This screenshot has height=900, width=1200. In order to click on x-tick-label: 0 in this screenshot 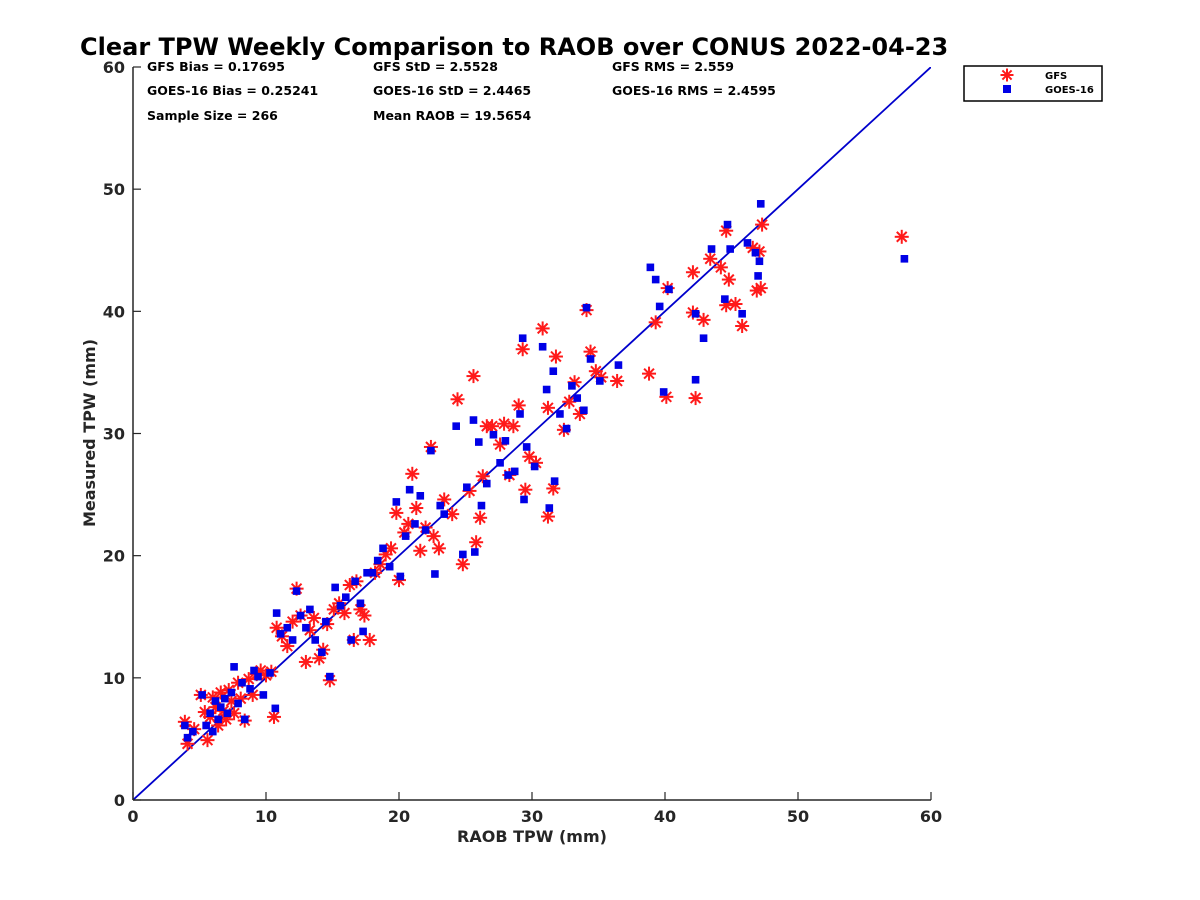, I will do `click(132, 816)`.